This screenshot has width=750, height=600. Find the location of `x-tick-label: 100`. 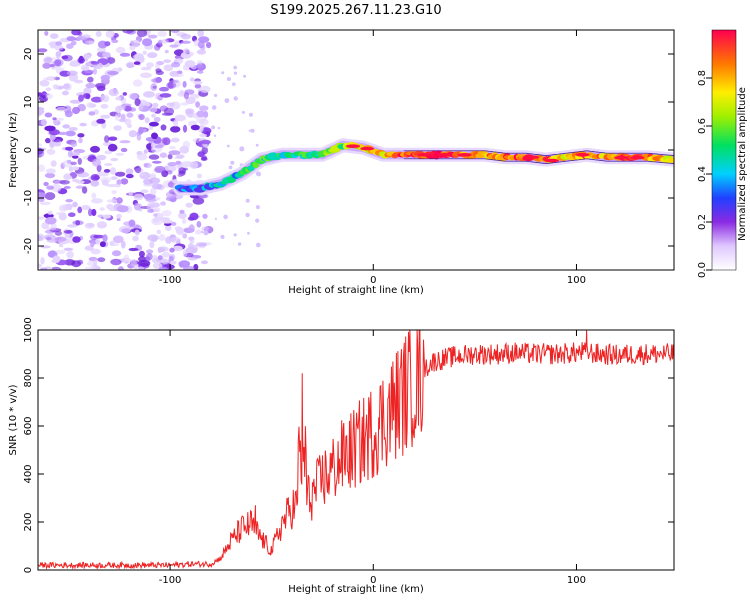

x-tick-label: 100 is located at coordinates (576, 280).